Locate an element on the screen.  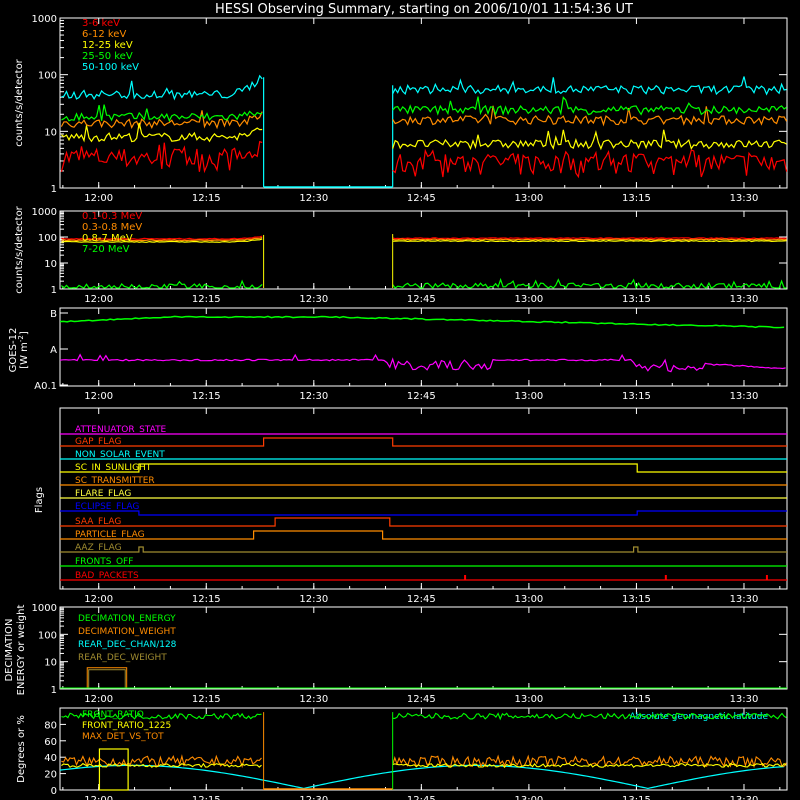
y-tick-label: 20 is located at coordinates (50, 775).